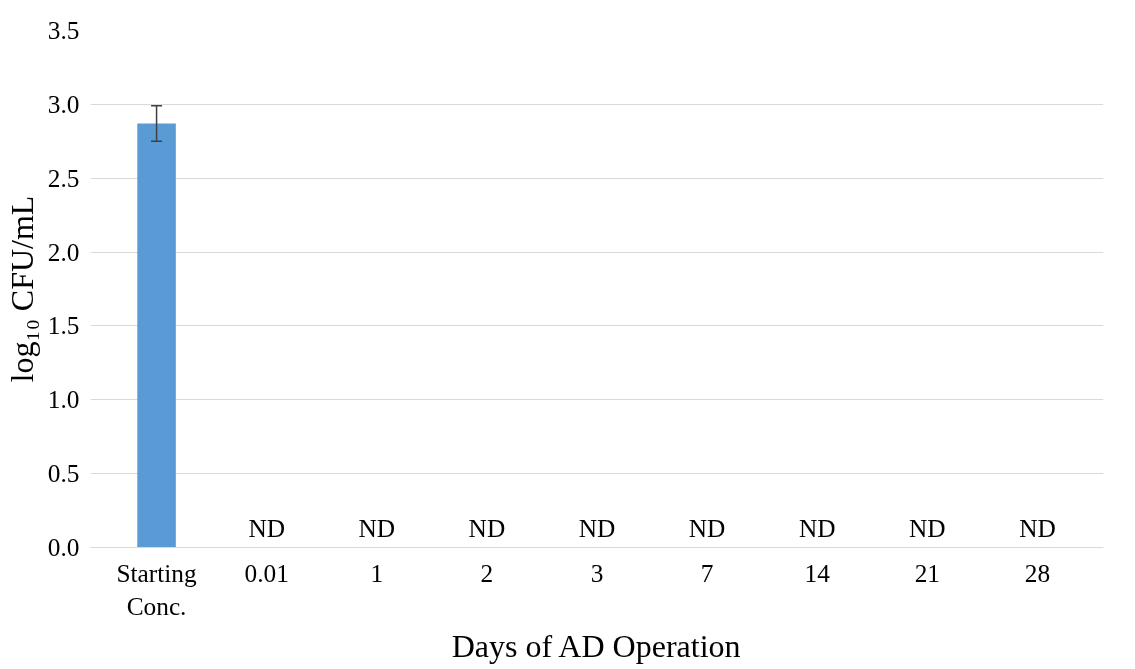 Image resolution: width=1135 pixels, height=669 pixels. I want to click on y-tick-label: 2.5, so click(63, 177).